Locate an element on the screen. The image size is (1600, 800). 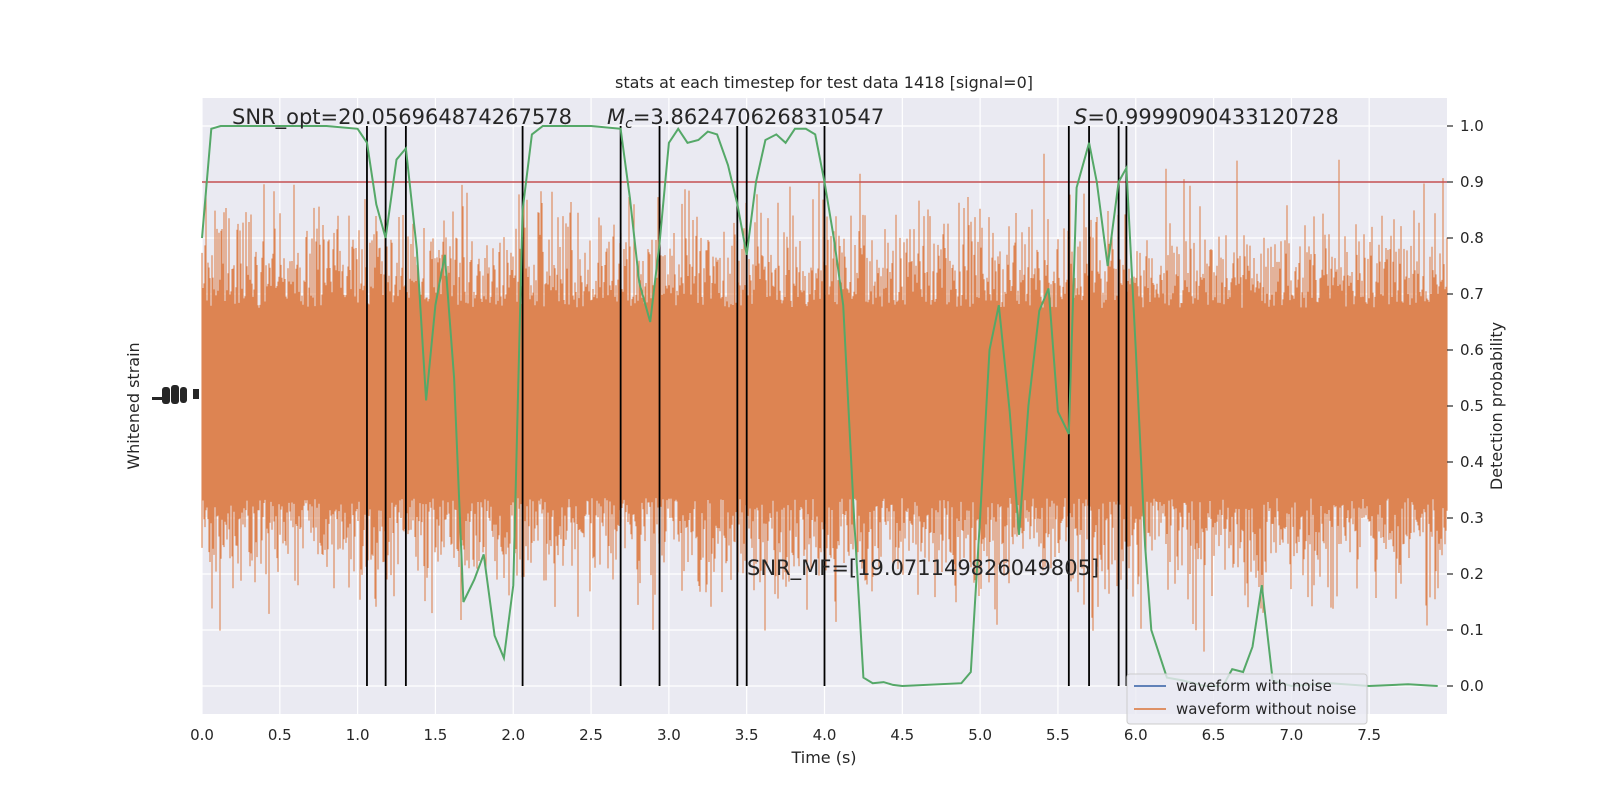
x-tick-label-3: 1.5 is located at coordinates (436, 735).